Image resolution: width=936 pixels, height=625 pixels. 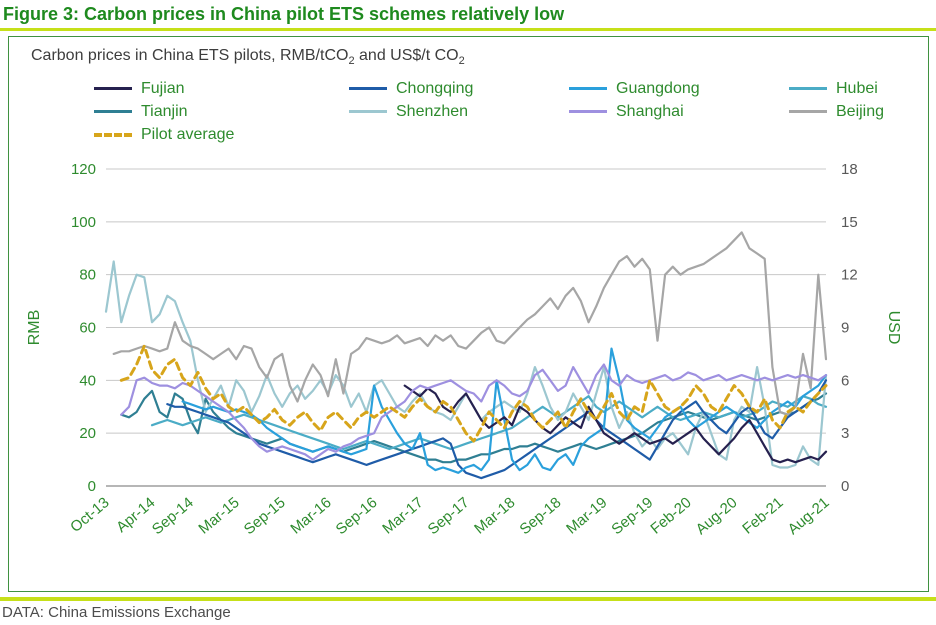 What do you see at coordinates (87, 328) in the screenshot?
I see `y-left-tick-label: 60` at bounding box center [87, 328].